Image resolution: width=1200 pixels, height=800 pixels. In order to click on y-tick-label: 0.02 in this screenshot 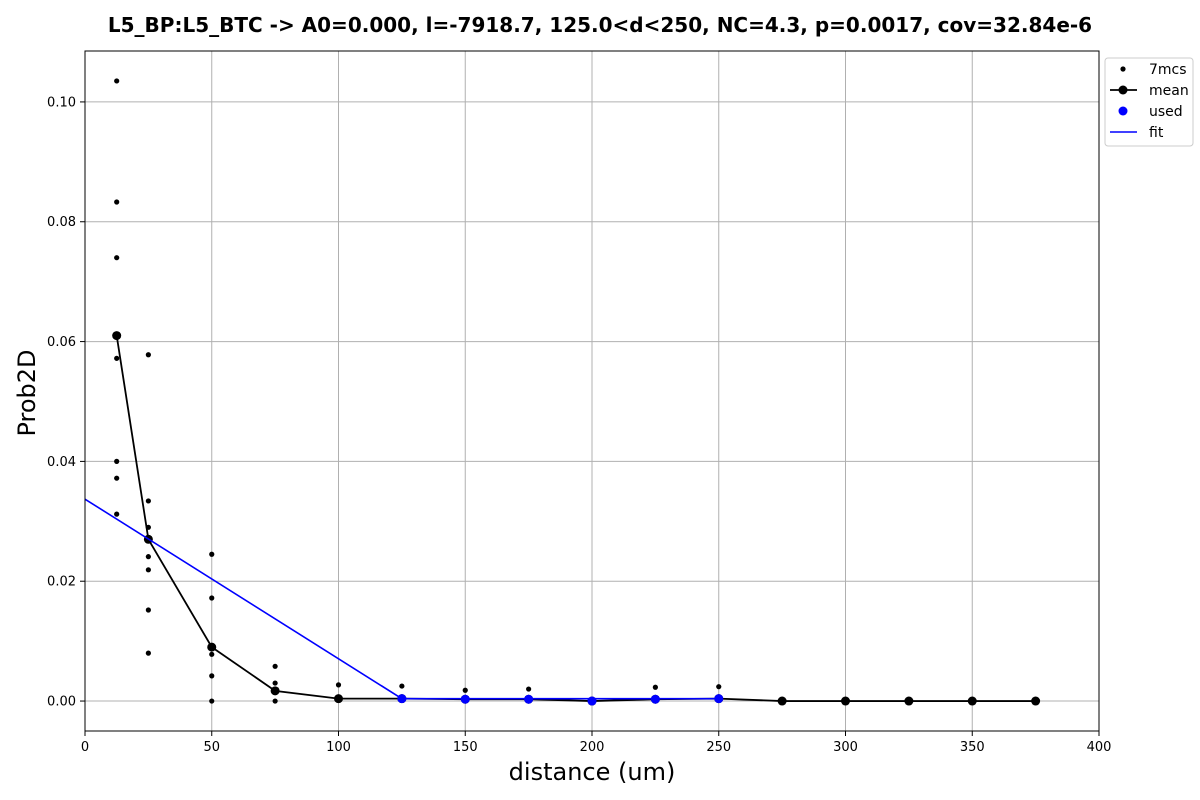, I will do `click(61, 582)`.